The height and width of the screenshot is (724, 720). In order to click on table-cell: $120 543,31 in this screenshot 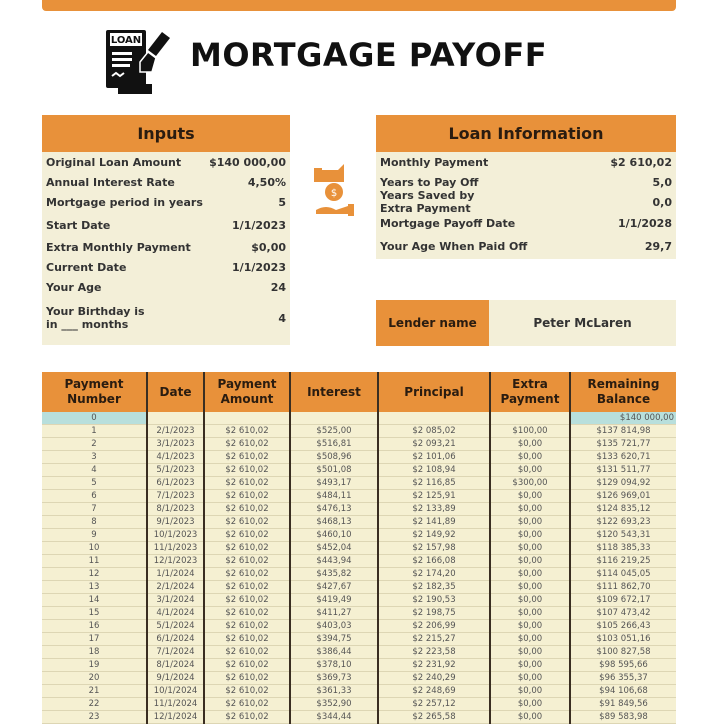, I will do `click(622, 535)`.